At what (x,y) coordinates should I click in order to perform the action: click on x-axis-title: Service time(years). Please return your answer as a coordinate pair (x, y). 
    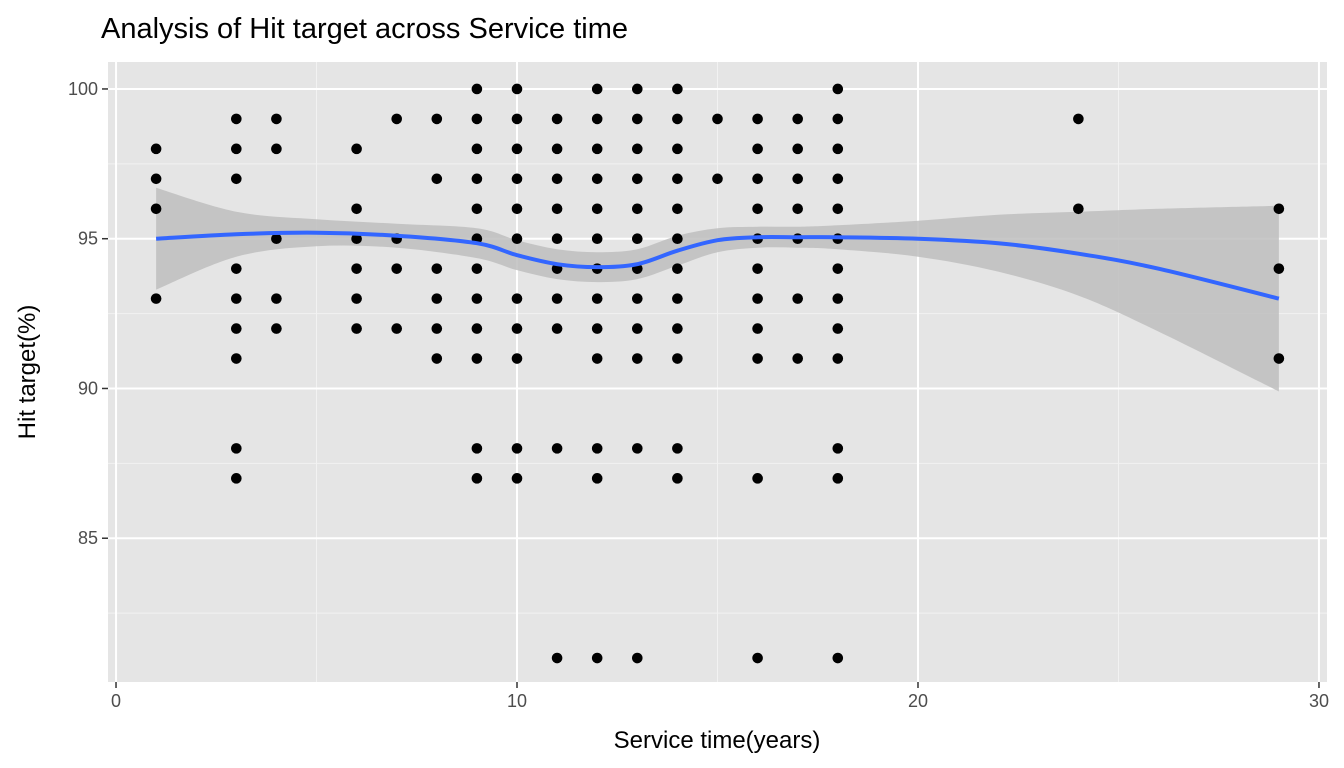
    Looking at the image, I should click on (717, 740).